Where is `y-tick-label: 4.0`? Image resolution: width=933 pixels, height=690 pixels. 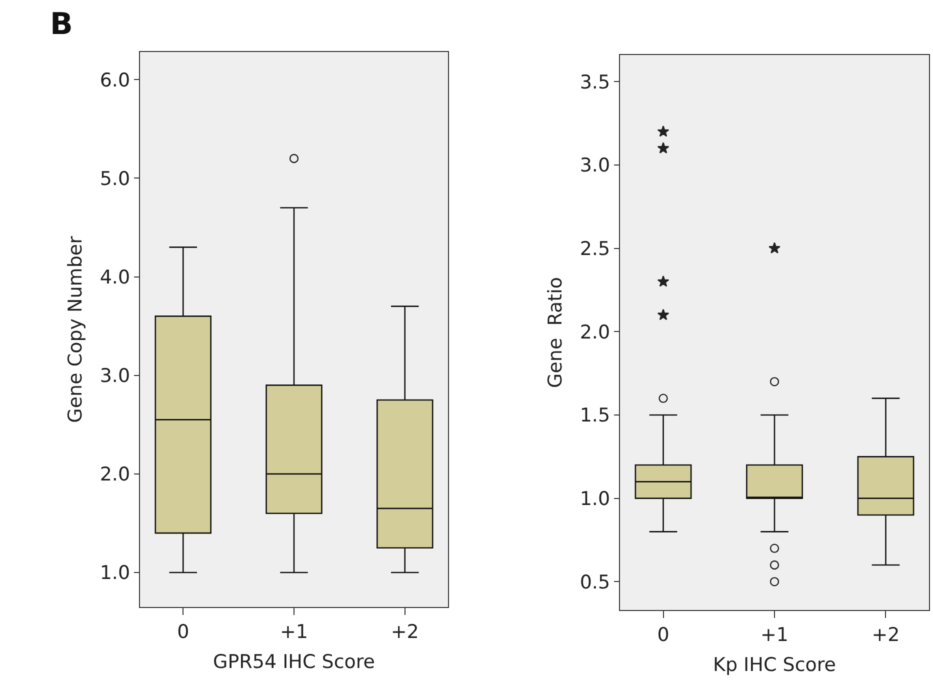
y-tick-label: 4.0 is located at coordinates (115, 277).